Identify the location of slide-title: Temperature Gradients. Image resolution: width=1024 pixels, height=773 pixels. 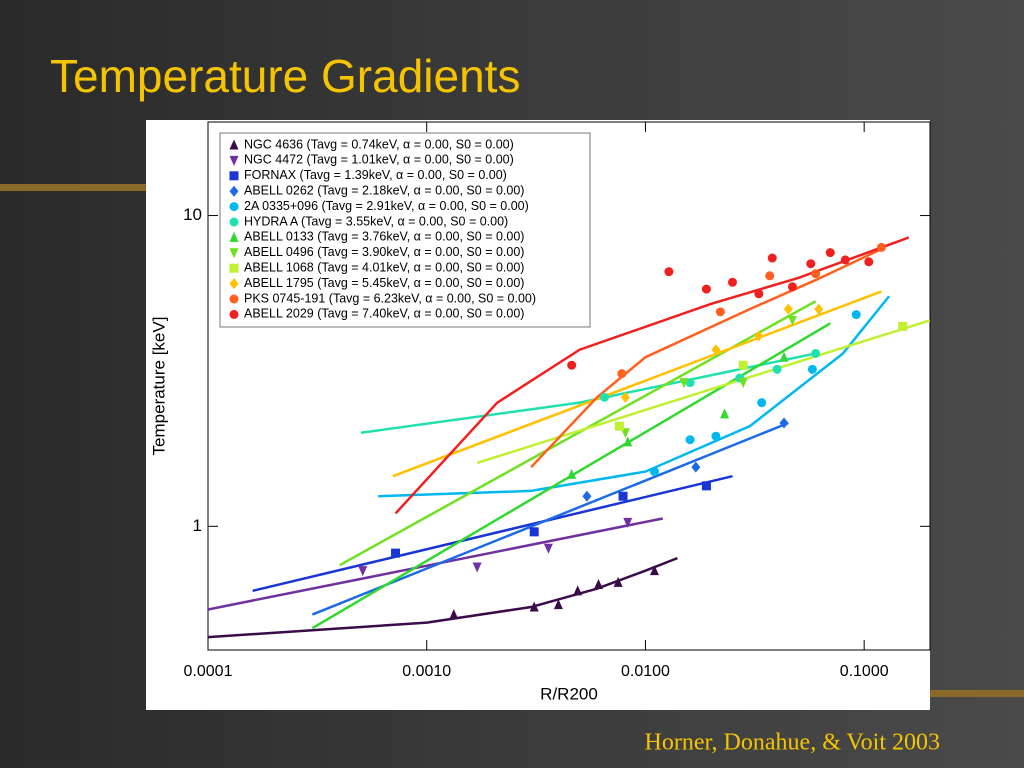
(285, 76).